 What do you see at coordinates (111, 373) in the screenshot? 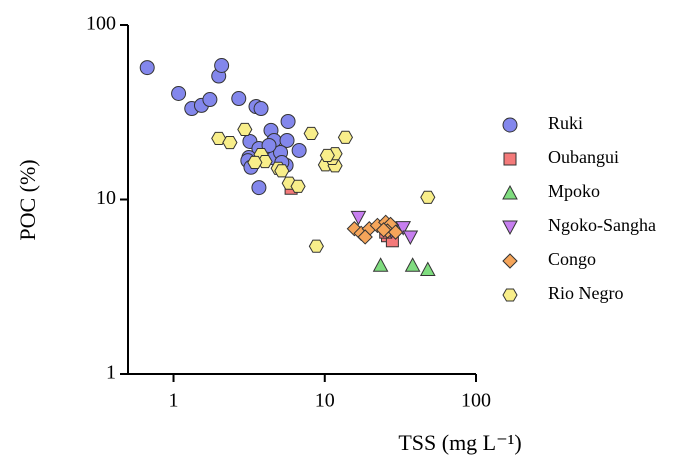
I see `y-tick-label: 1` at bounding box center [111, 373].